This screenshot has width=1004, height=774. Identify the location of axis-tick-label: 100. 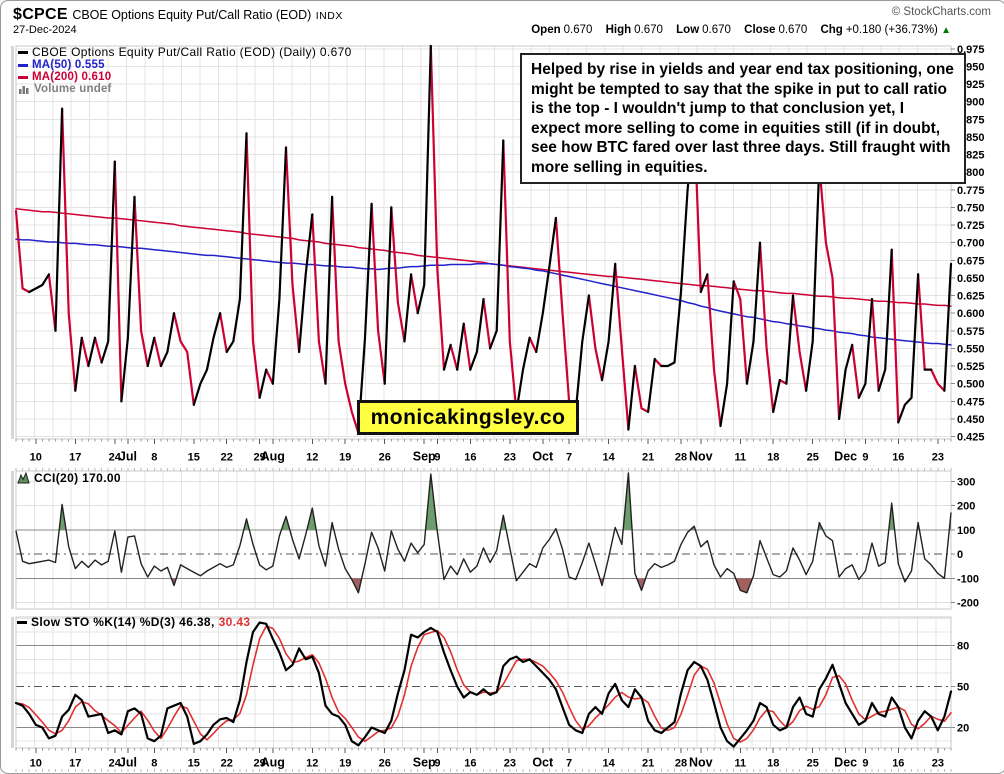
(966, 531).